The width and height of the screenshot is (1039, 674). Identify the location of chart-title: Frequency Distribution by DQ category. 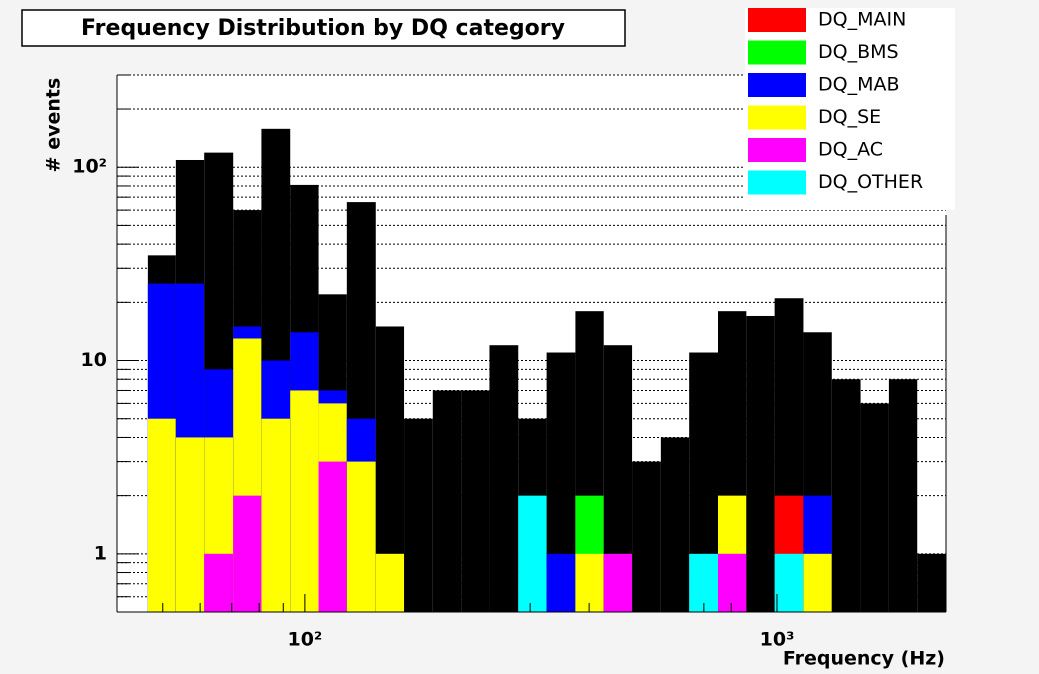
(323, 28).